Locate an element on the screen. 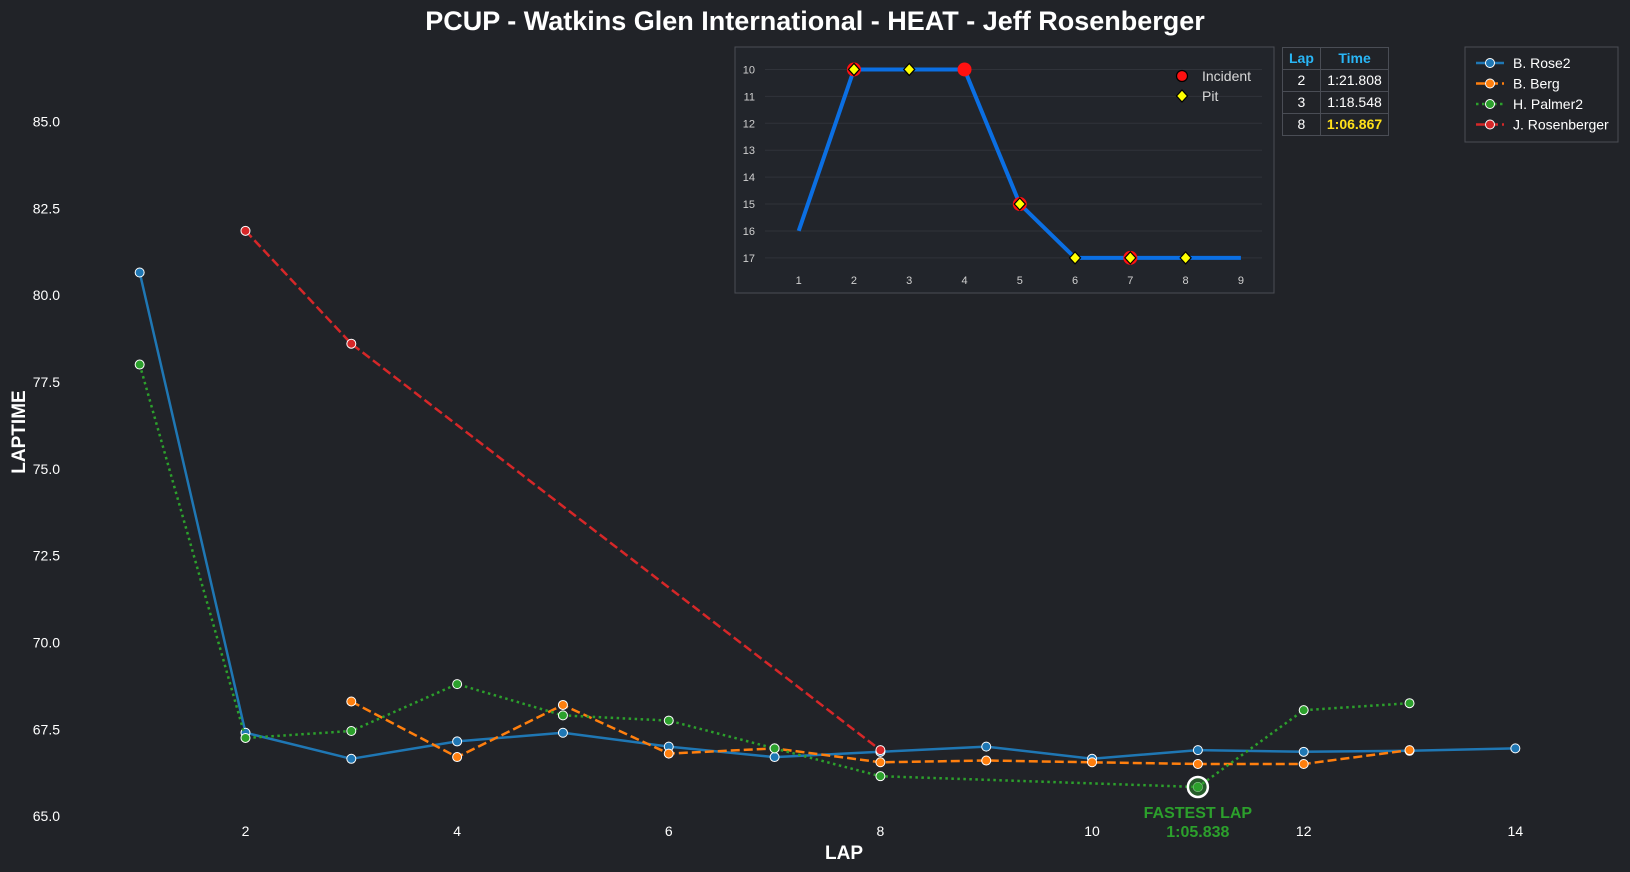 The width and height of the screenshot is (1630, 872). best-time-cell: 1:06.867 is located at coordinates (1354, 124).